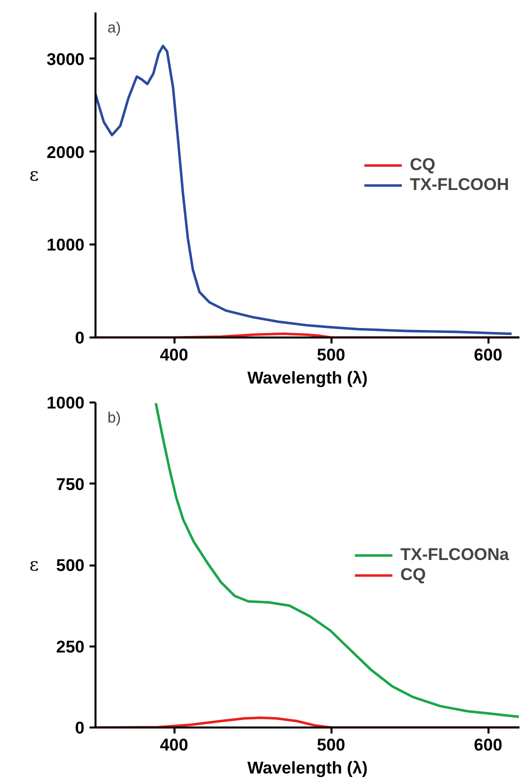  Describe the element at coordinates (65, 59) in the screenshot. I see `y-tick-label: 3000` at that location.